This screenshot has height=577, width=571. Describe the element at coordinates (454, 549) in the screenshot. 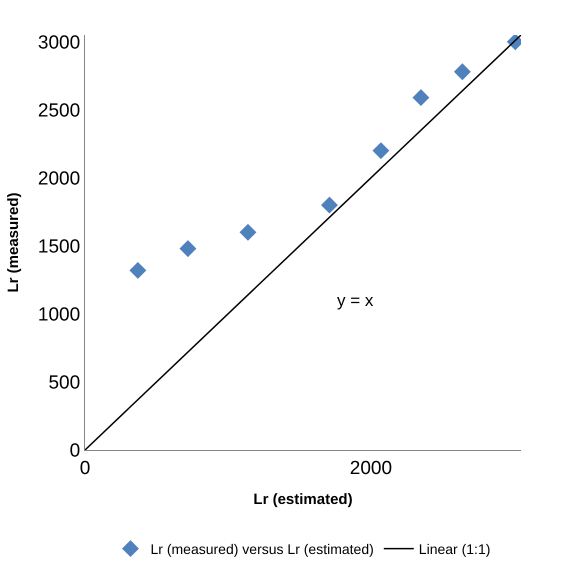

I see `legend-label: Linear (1:1)` at that location.